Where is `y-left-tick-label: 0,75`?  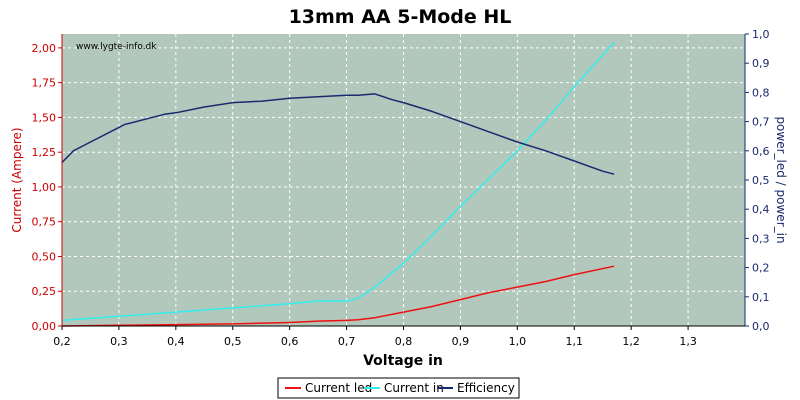 y-left-tick-label: 0,75 is located at coordinates (44, 222).